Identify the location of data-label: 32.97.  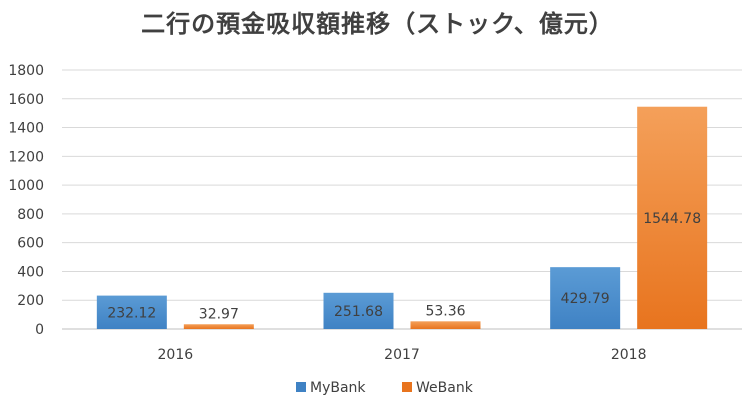
(219, 314).